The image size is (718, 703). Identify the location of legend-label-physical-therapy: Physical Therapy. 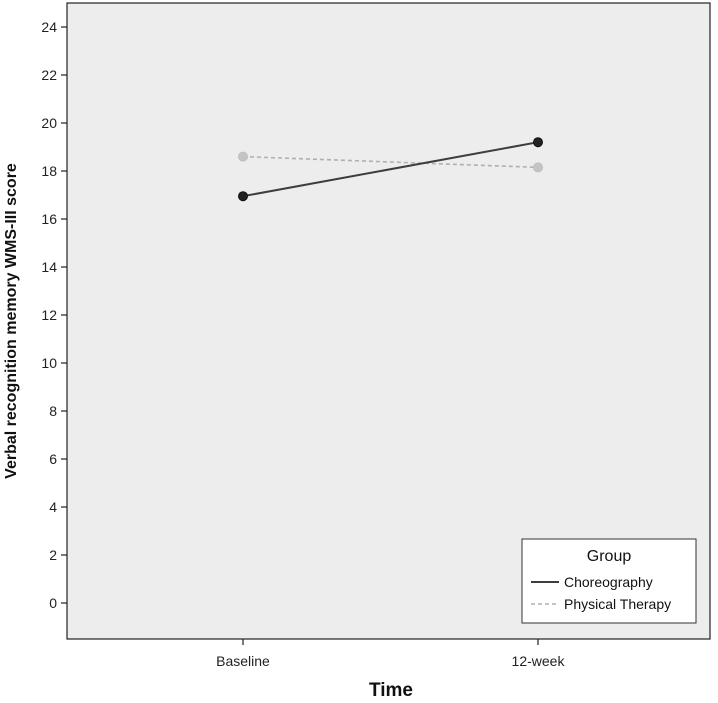
(617, 604).